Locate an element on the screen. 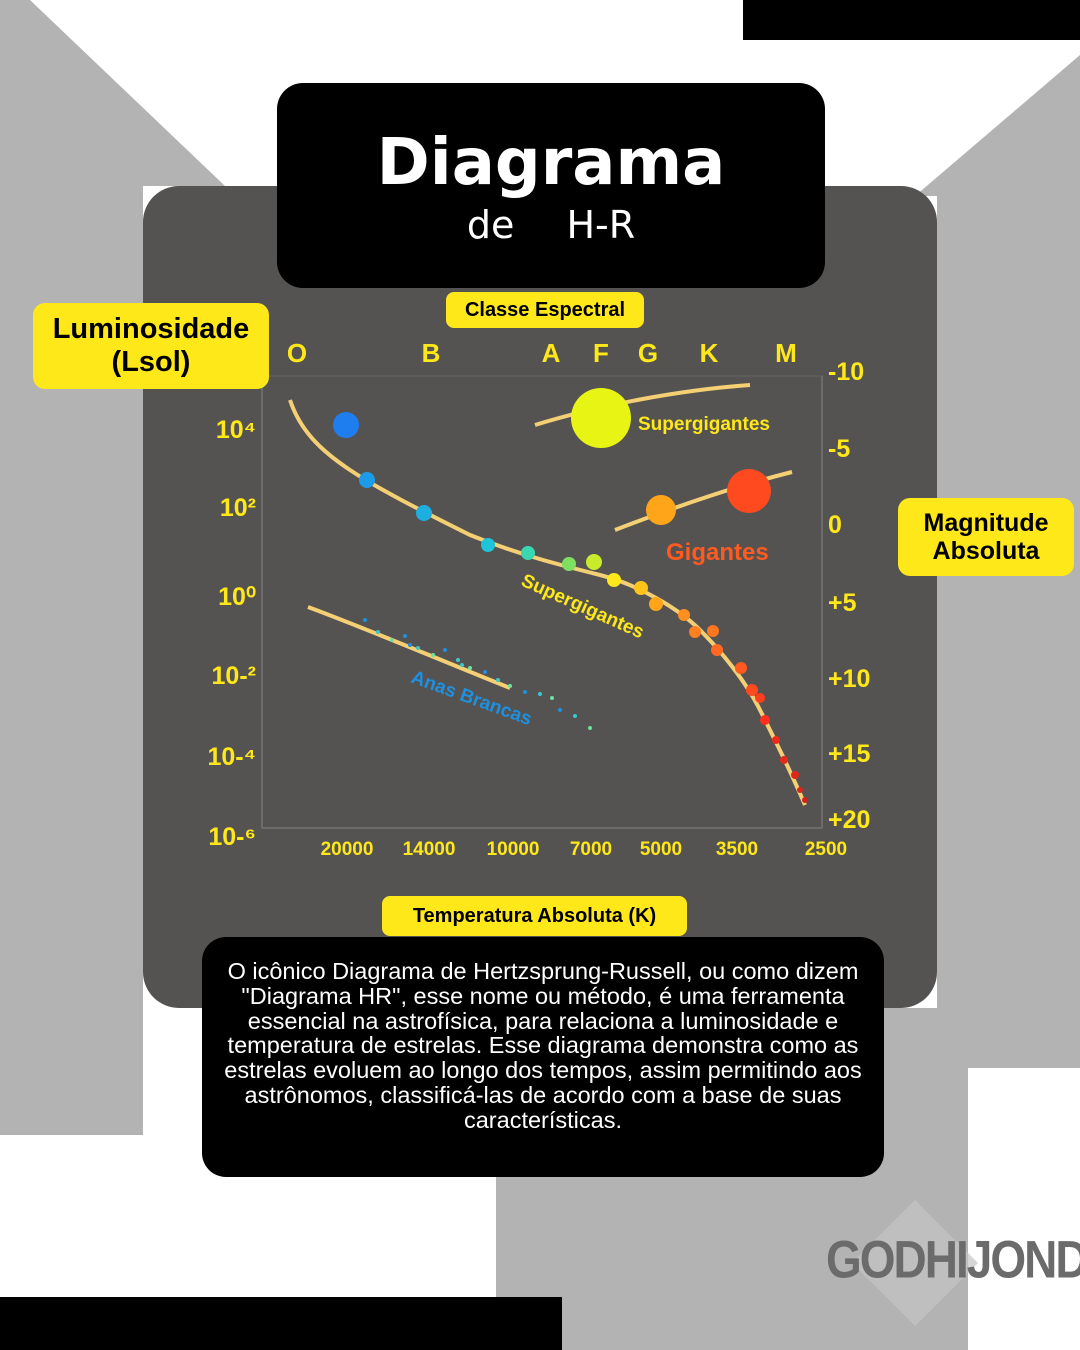 The width and height of the screenshot is (1080, 1350). temperature-tick: 5000 is located at coordinates (661, 849).